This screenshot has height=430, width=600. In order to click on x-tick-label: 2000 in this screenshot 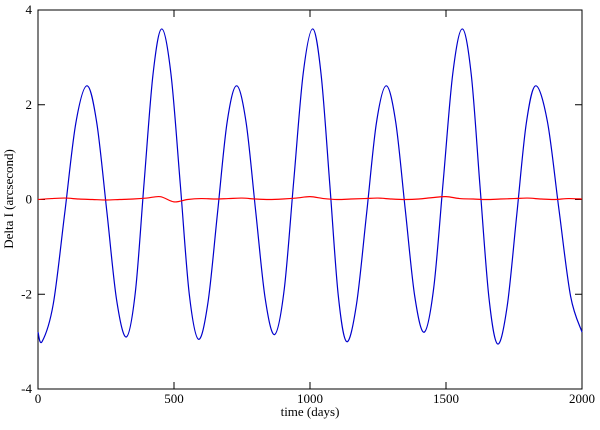, I will do `click(582, 398)`.